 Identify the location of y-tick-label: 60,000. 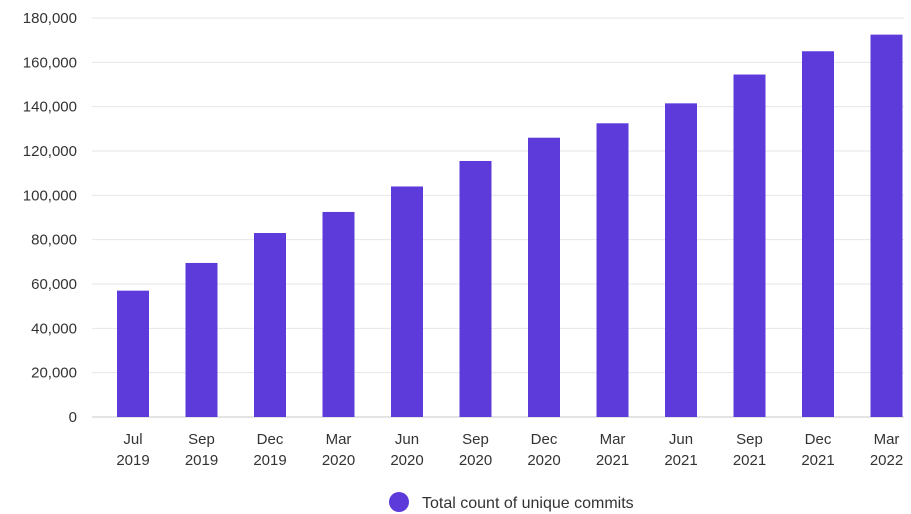
(54, 284).